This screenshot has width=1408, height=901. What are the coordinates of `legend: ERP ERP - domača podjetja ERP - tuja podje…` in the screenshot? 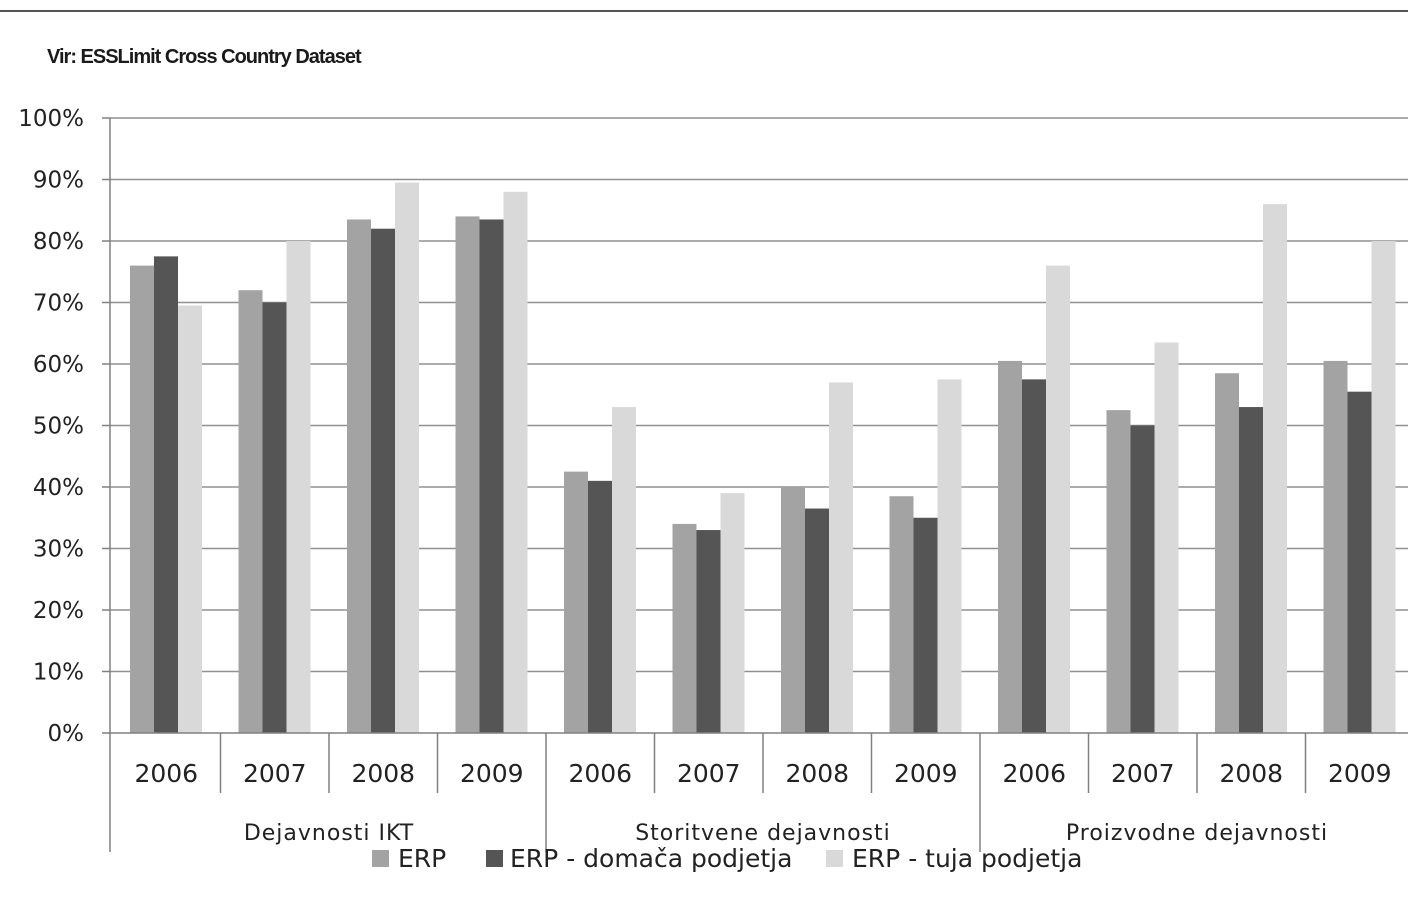 It's located at (727, 858).